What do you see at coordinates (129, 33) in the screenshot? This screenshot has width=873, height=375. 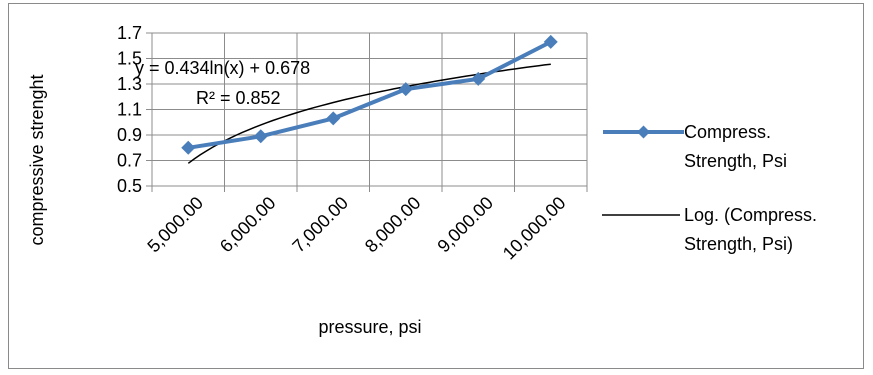 I see `y-tick-label: 1.7` at bounding box center [129, 33].